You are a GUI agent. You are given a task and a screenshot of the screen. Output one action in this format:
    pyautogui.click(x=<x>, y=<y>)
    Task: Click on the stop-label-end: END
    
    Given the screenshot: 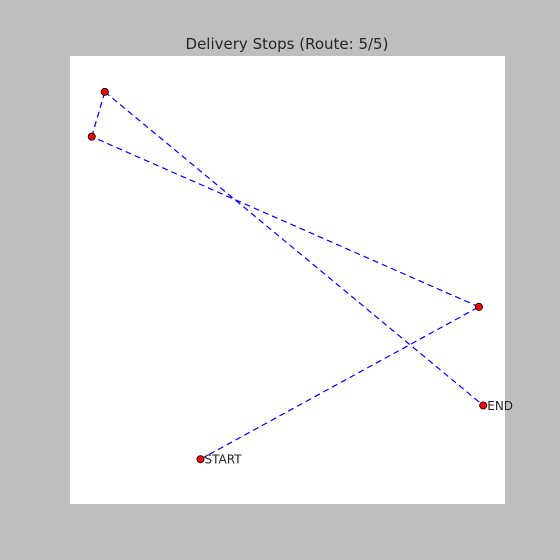 What is the action you would take?
    pyautogui.click(x=500, y=406)
    